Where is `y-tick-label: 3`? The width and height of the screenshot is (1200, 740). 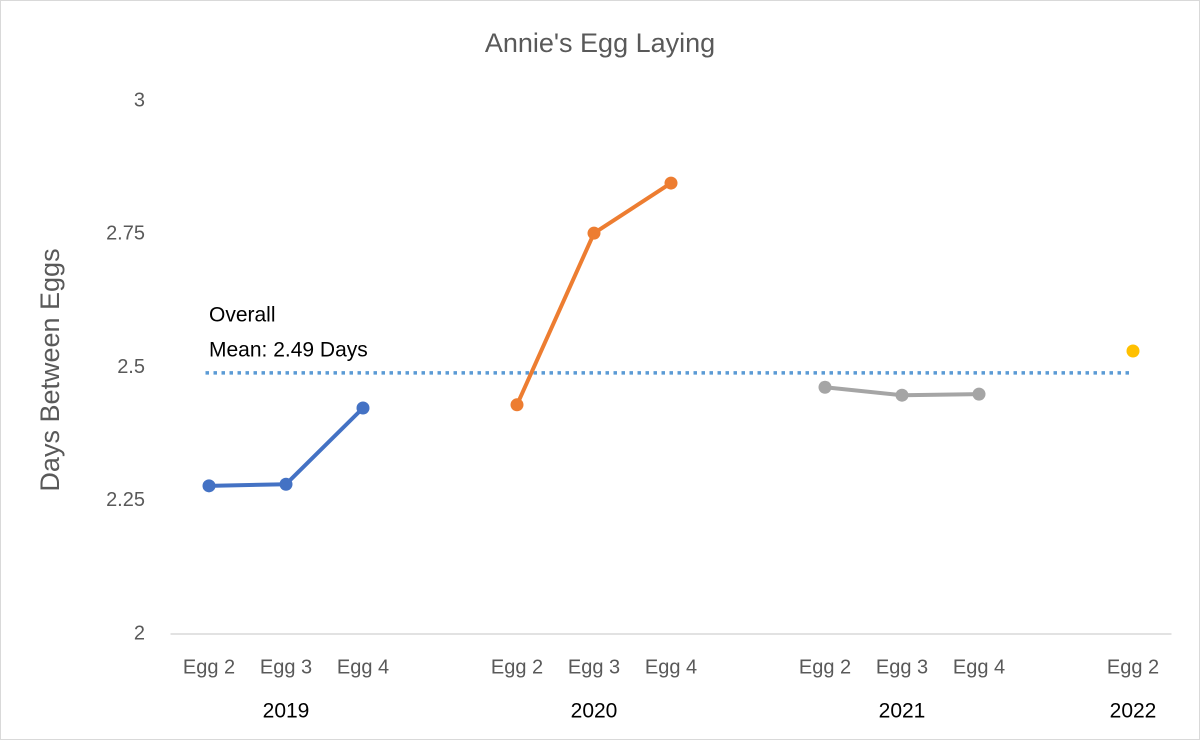
y-tick-label: 3 is located at coordinates (139, 100).